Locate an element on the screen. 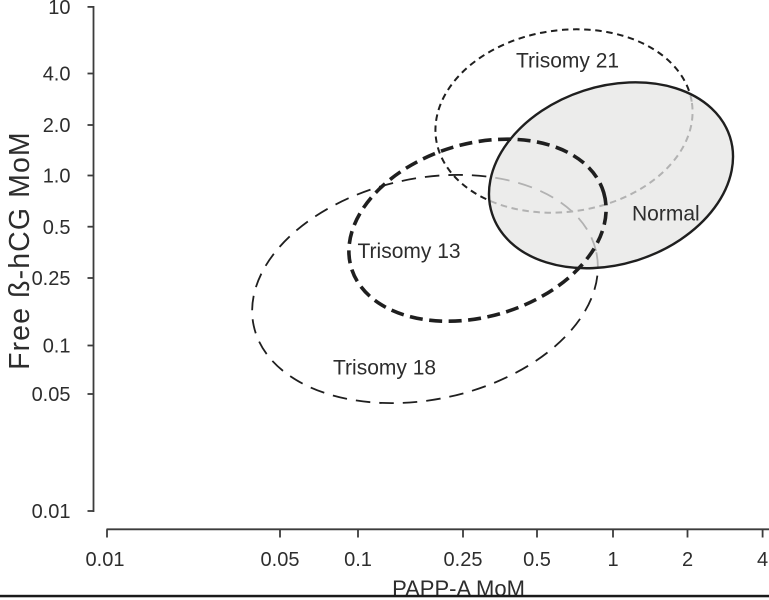 This screenshot has width=769, height=600. svg-text: Free ß-hCG MoM is located at coordinates (20, 250).